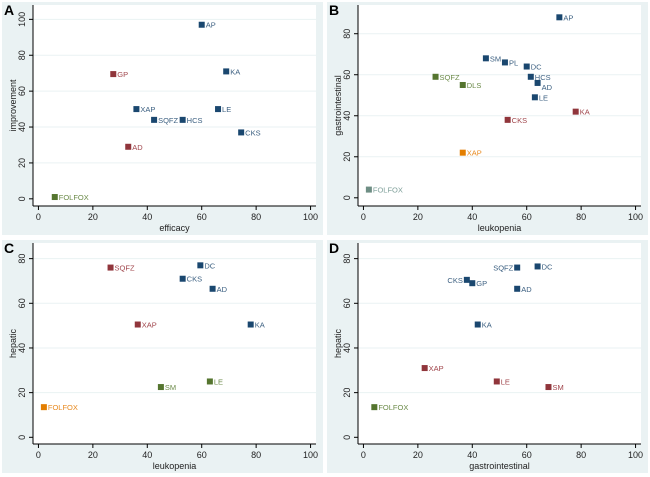  Describe the element at coordinates (526, 66) in the screenshot. I see `point-DC` at that location.